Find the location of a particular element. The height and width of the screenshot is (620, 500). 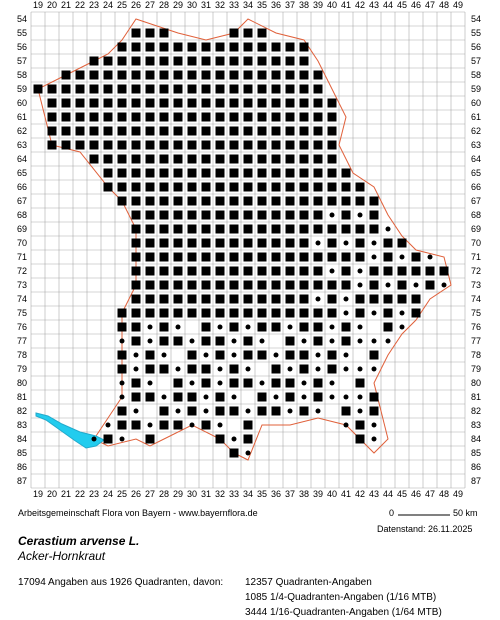

row-label: 79 is located at coordinates (22, 369).